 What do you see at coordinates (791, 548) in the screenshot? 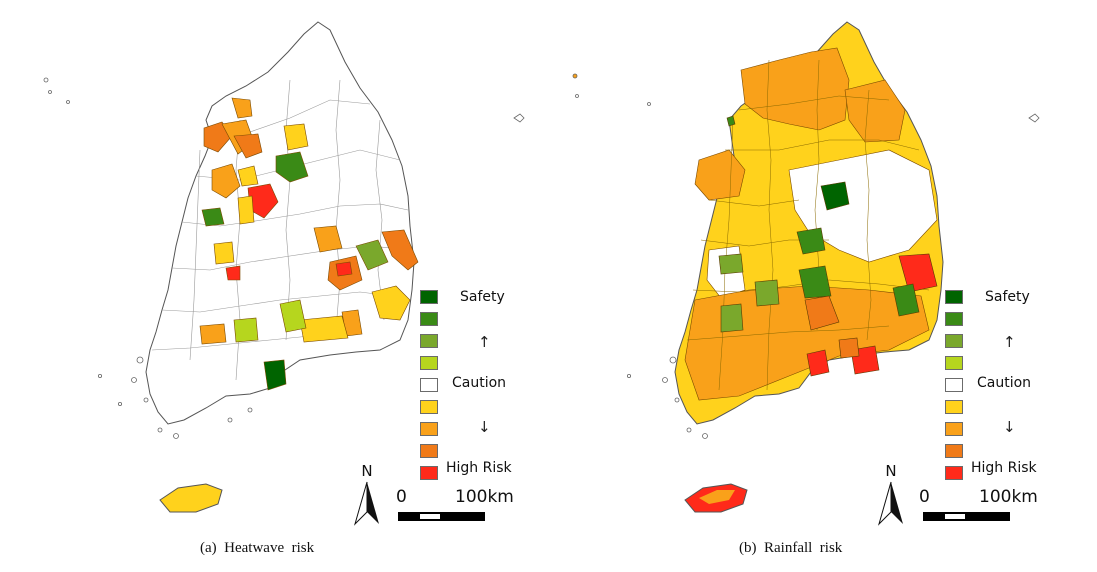
I see `caption-rainfall: (b) Rainfall risk` at bounding box center [791, 548].